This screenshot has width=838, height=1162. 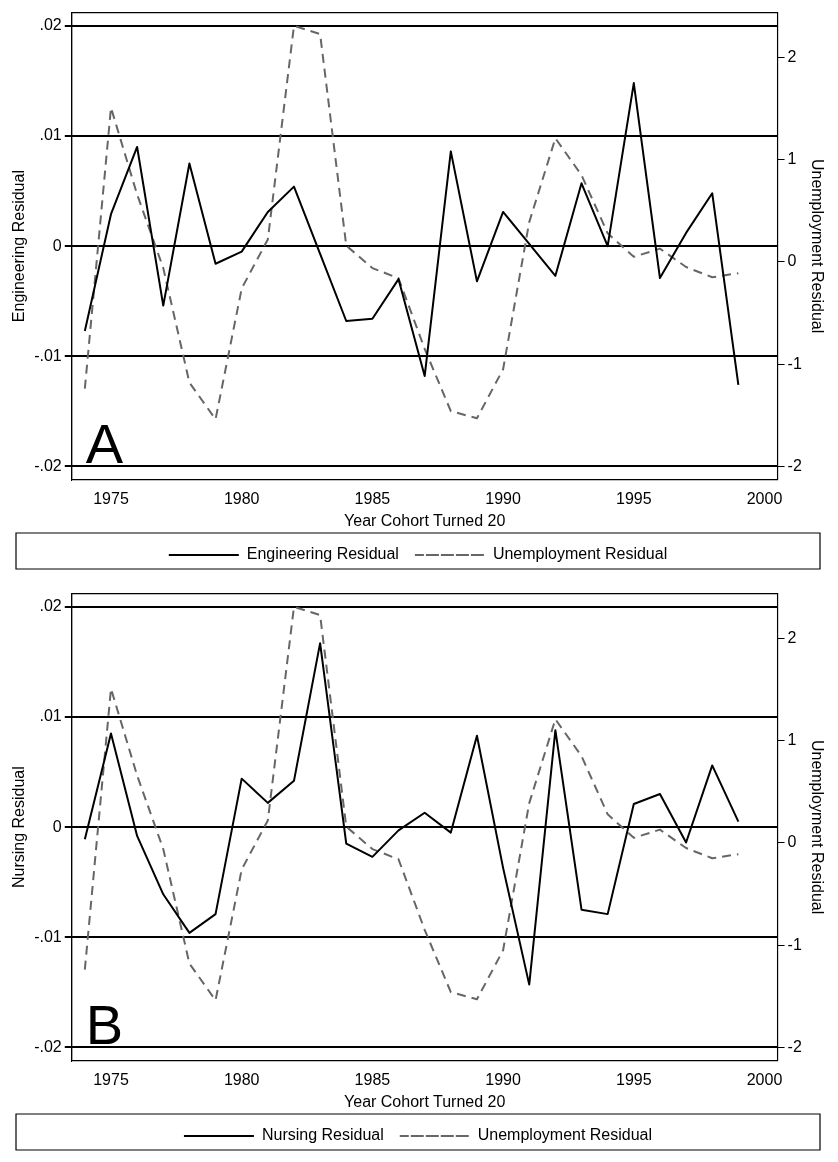 I want to click on legend-label: Engineering Residual, so click(x=322, y=554).